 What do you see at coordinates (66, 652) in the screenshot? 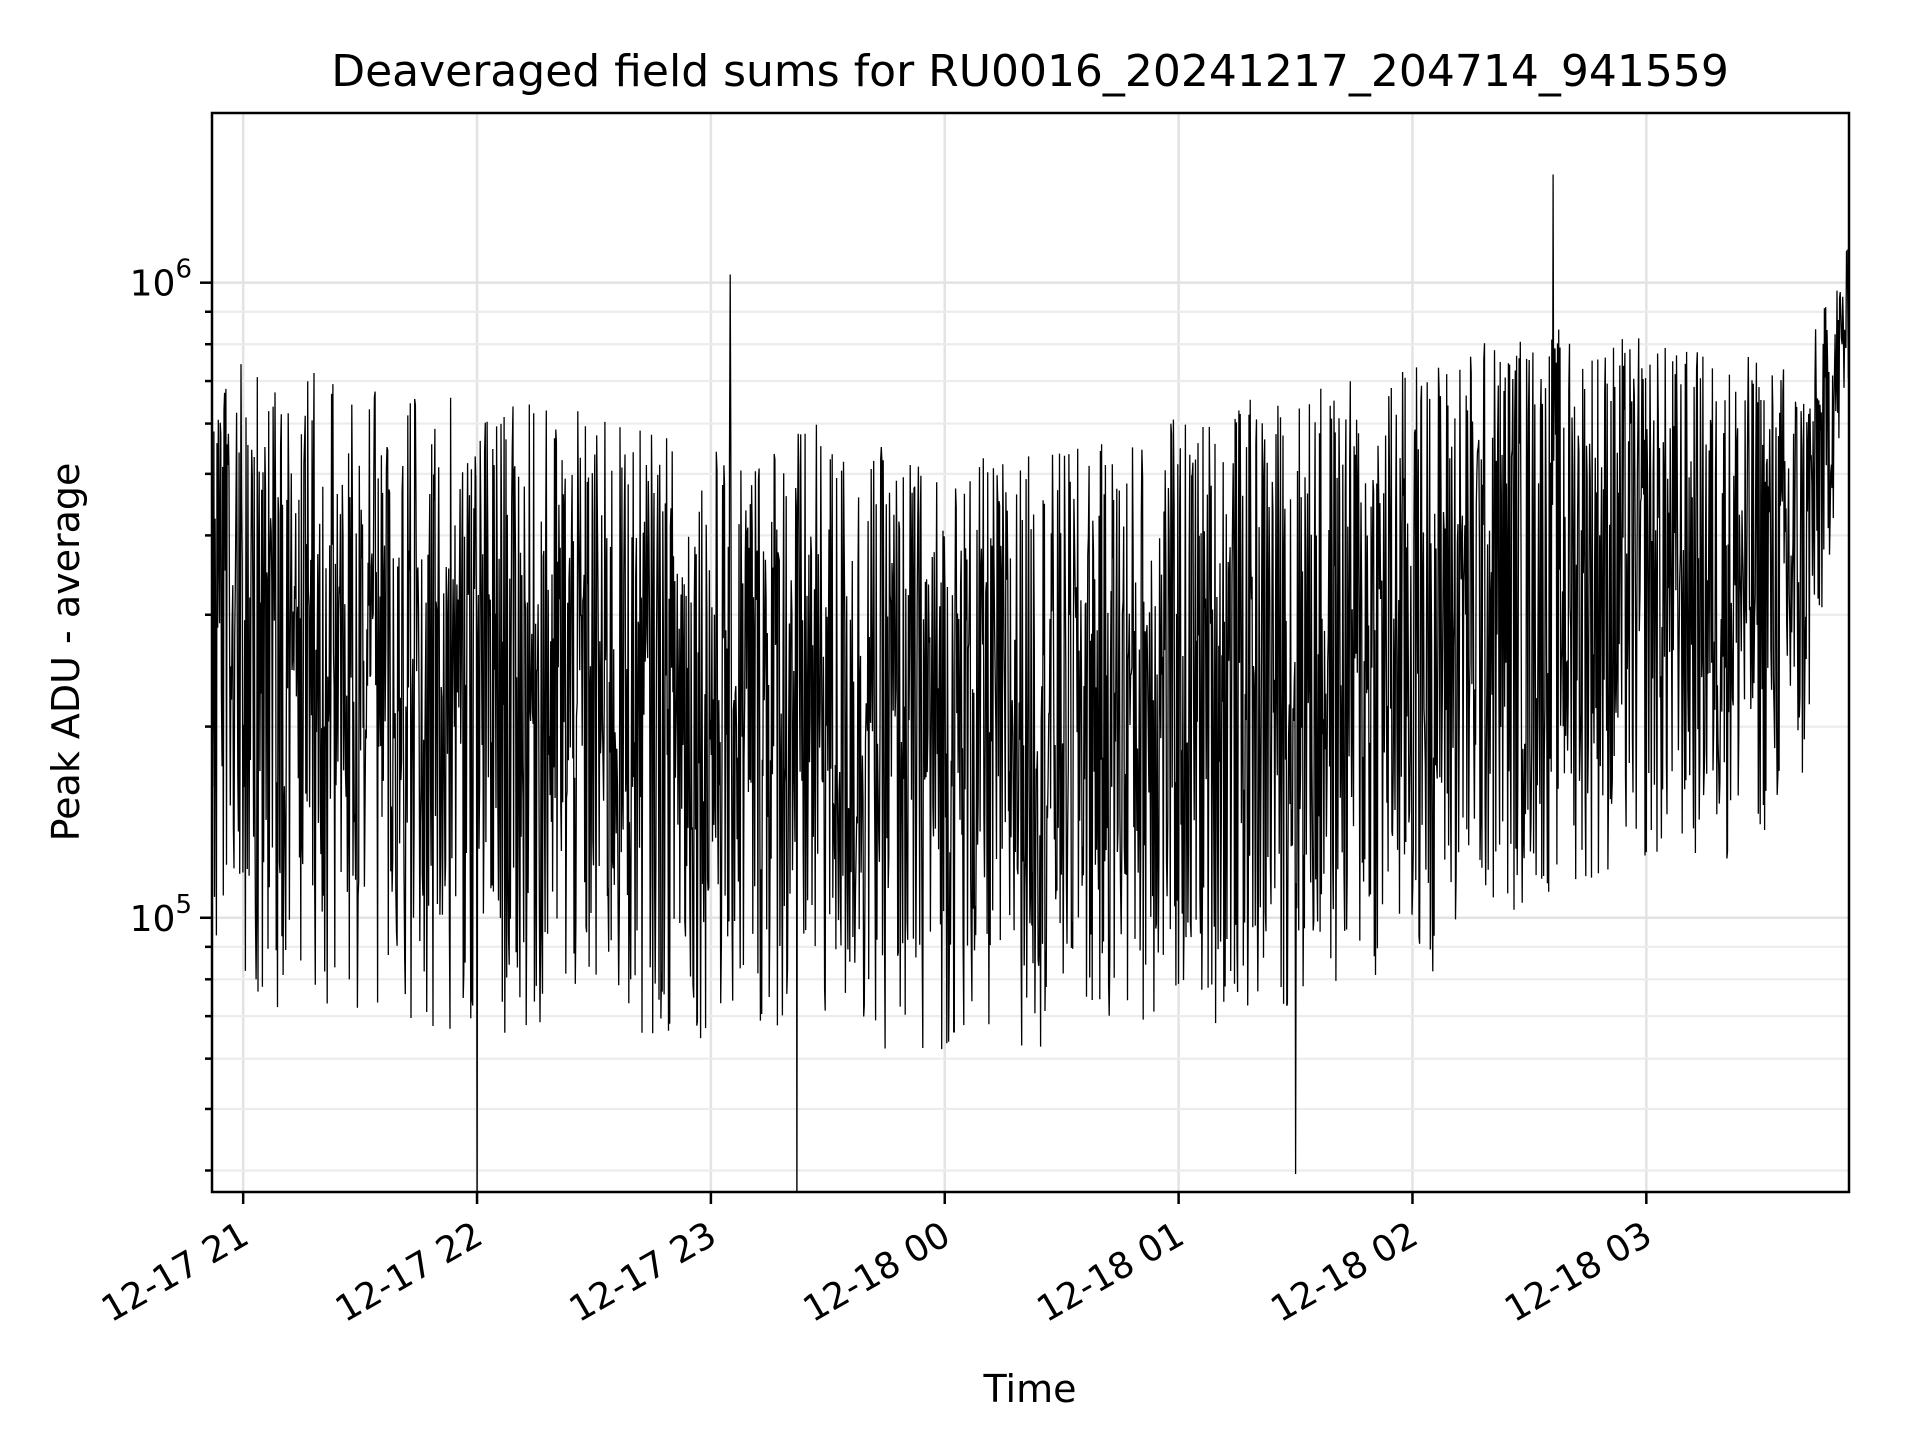
I see `y-axis-label: Peak ADU - average` at bounding box center [66, 652].